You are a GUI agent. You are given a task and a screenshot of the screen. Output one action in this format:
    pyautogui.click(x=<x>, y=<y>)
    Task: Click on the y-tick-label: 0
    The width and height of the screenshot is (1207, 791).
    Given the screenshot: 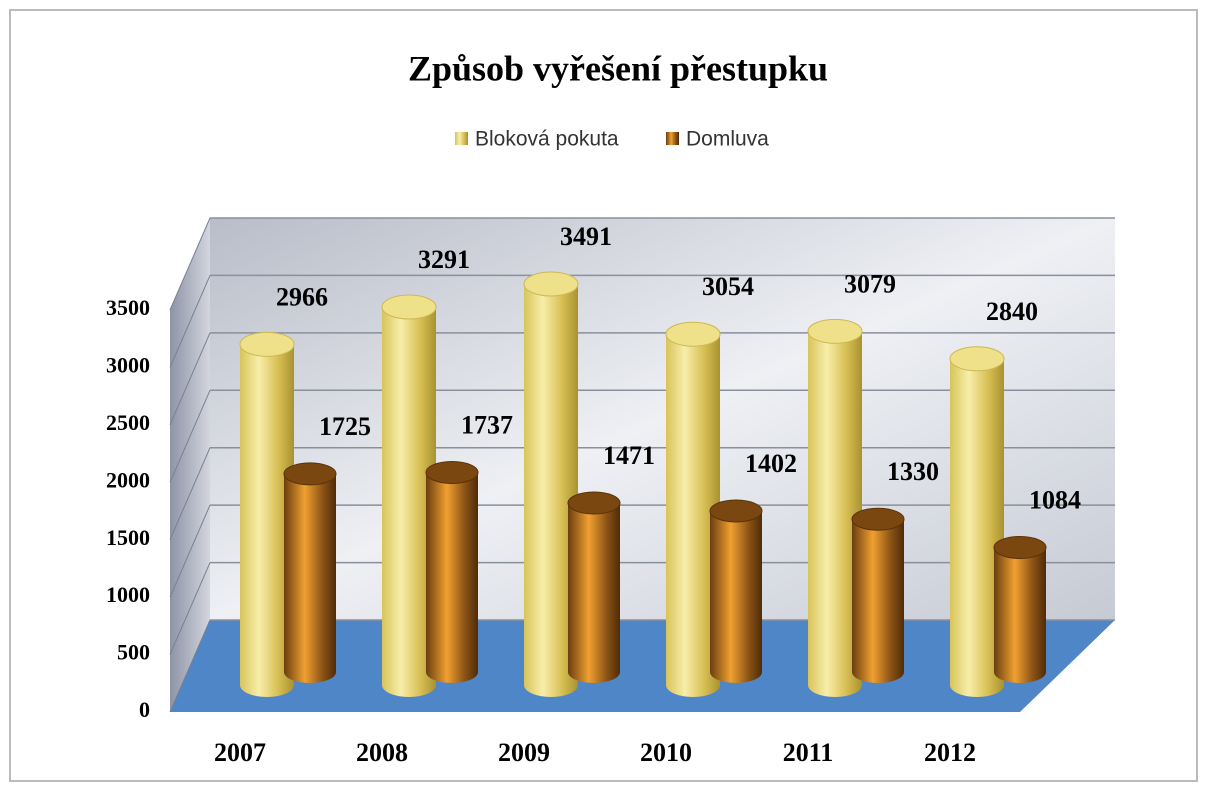 What is the action you would take?
    pyautogui.click(x=144, y=709)
    